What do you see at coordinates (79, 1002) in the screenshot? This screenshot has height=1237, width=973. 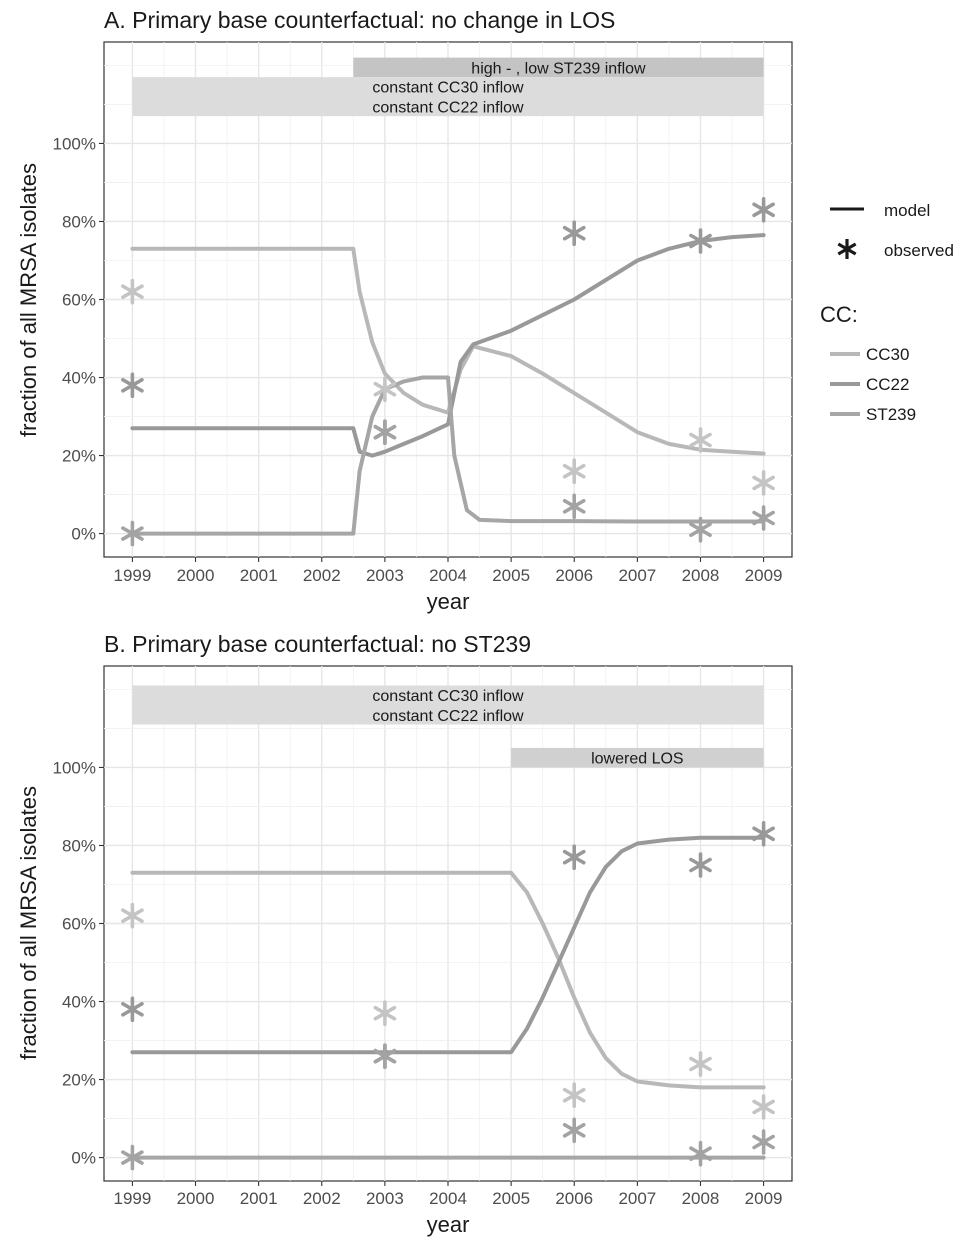 I see `panel-b-y-tick-label: 40%` at bounding box center [79, 1002].